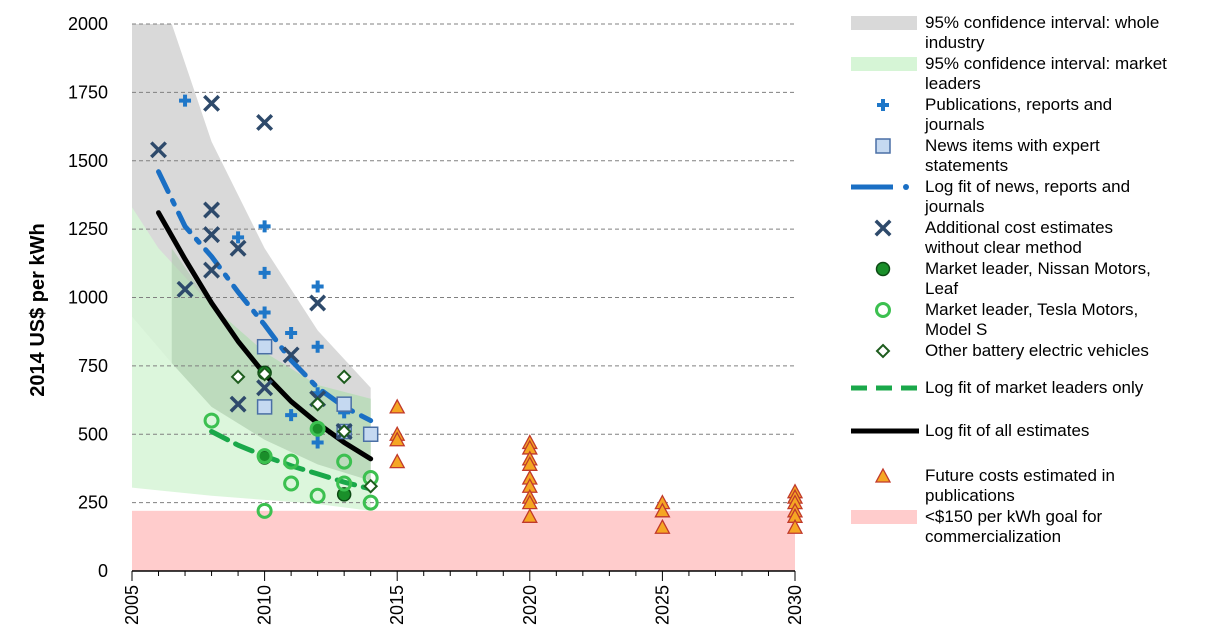 This screenshot has height=639, width=1213. I want to click on legend-label: Market leader, Nissan Motors,, so click(1038, 268).